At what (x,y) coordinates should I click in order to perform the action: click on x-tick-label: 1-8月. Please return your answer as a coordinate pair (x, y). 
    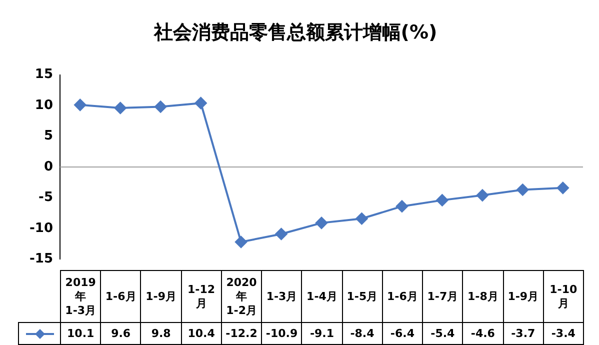
    Looking at the image, I should click on (483, 296).